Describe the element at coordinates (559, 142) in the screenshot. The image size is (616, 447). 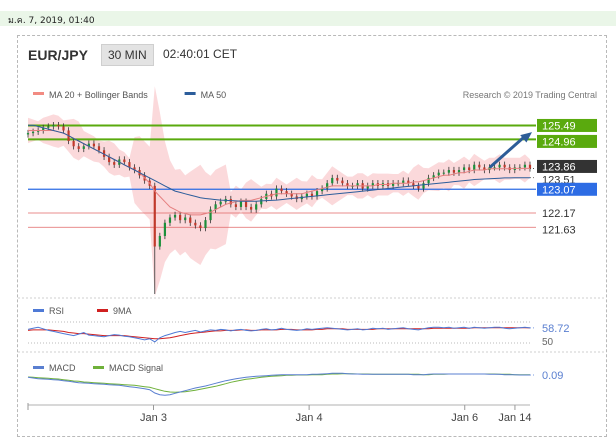
I see `price-label: 124.96` at that location.